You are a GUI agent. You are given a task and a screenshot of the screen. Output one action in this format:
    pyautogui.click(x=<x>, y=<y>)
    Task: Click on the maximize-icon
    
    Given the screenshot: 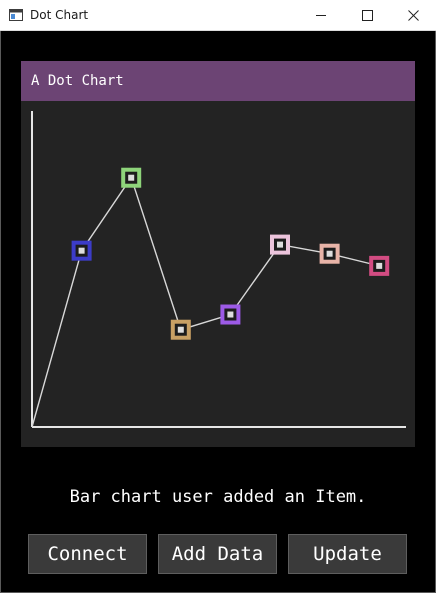 What is the action you would take?
    pyautogui.click(x=367, y=15)
    